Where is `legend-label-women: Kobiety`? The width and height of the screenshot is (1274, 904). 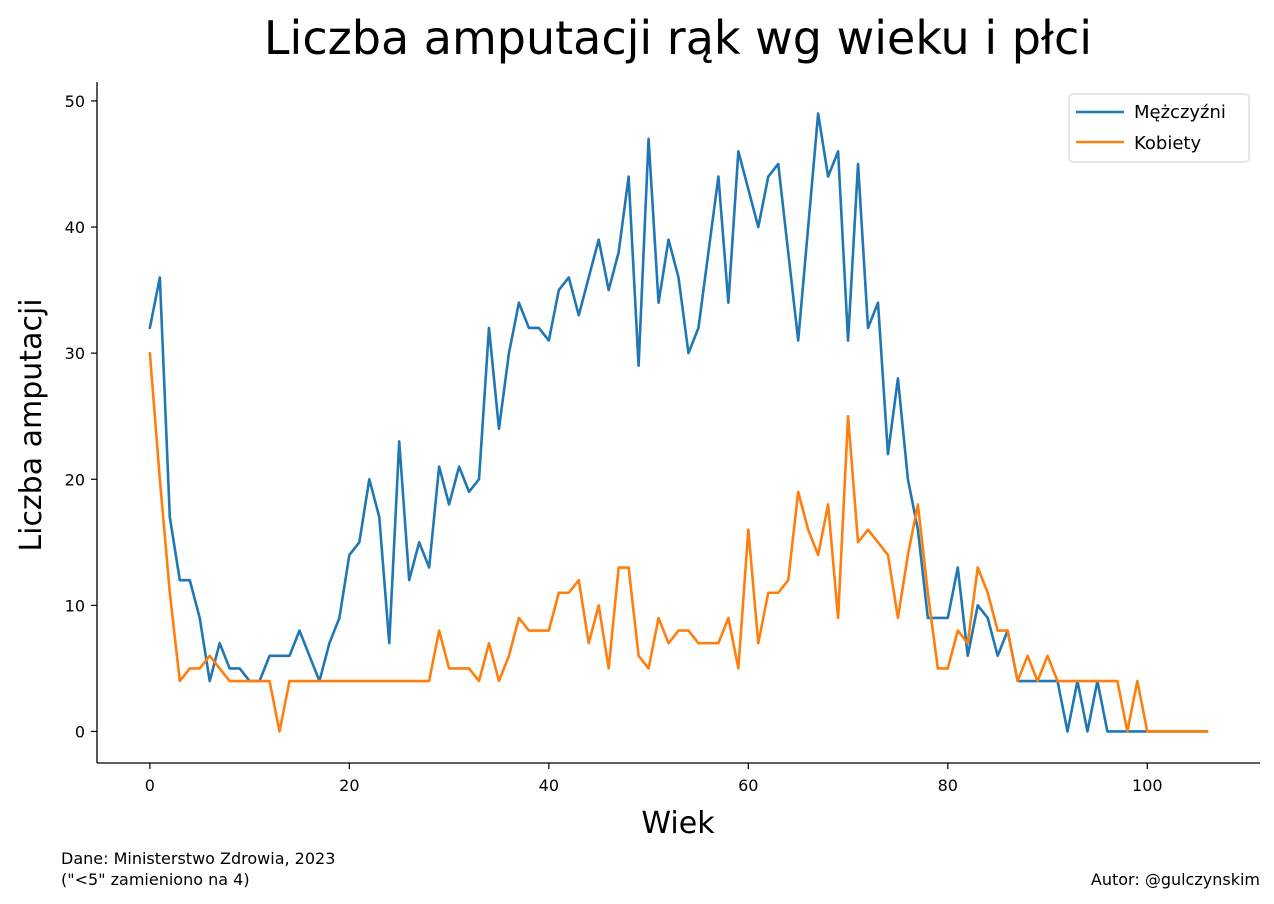 legend-label-women: Kobiety is located at coordinates (1167, 143).